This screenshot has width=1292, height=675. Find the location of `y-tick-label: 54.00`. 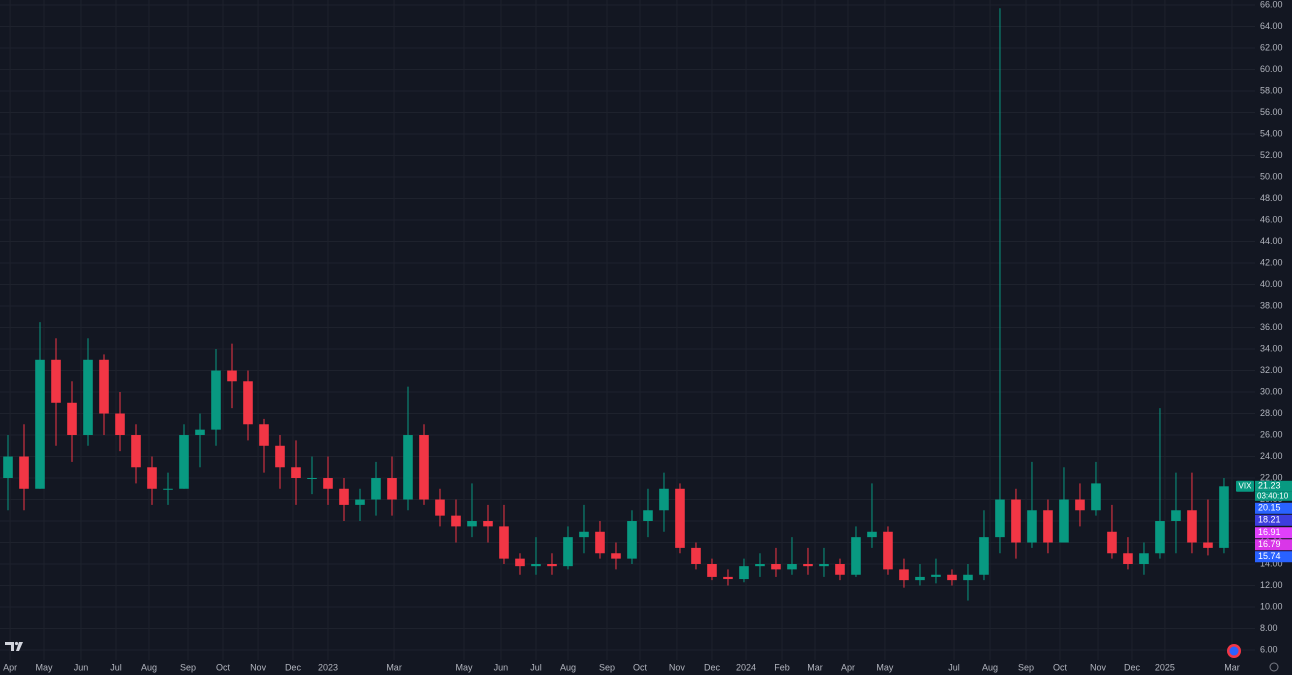

y-tick-label: 54.00 is located at coordinates (1271, 133).